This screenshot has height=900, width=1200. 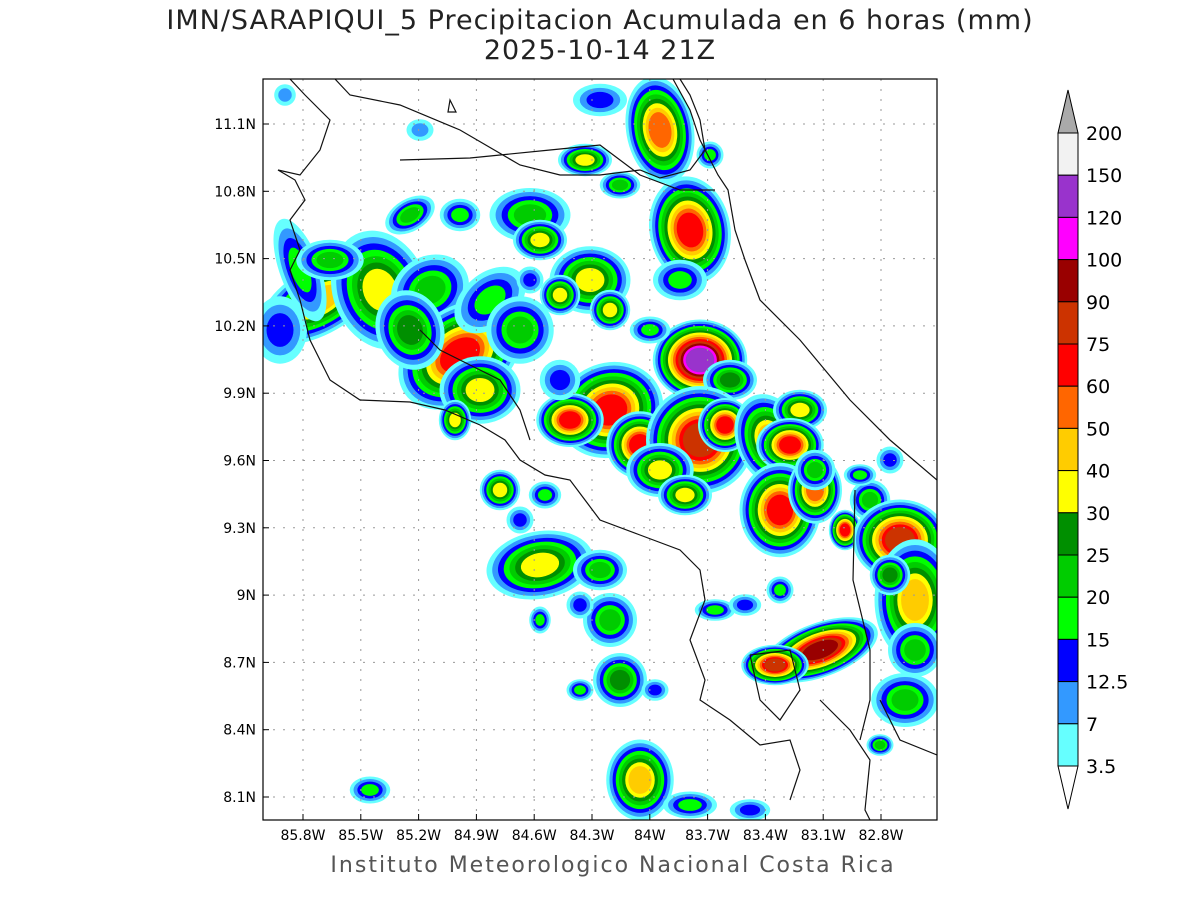 What do you see at coordinates (1098, 598) in the screenshot?
I see `colorbar-label: 20` at bounding box center [1098, 598].